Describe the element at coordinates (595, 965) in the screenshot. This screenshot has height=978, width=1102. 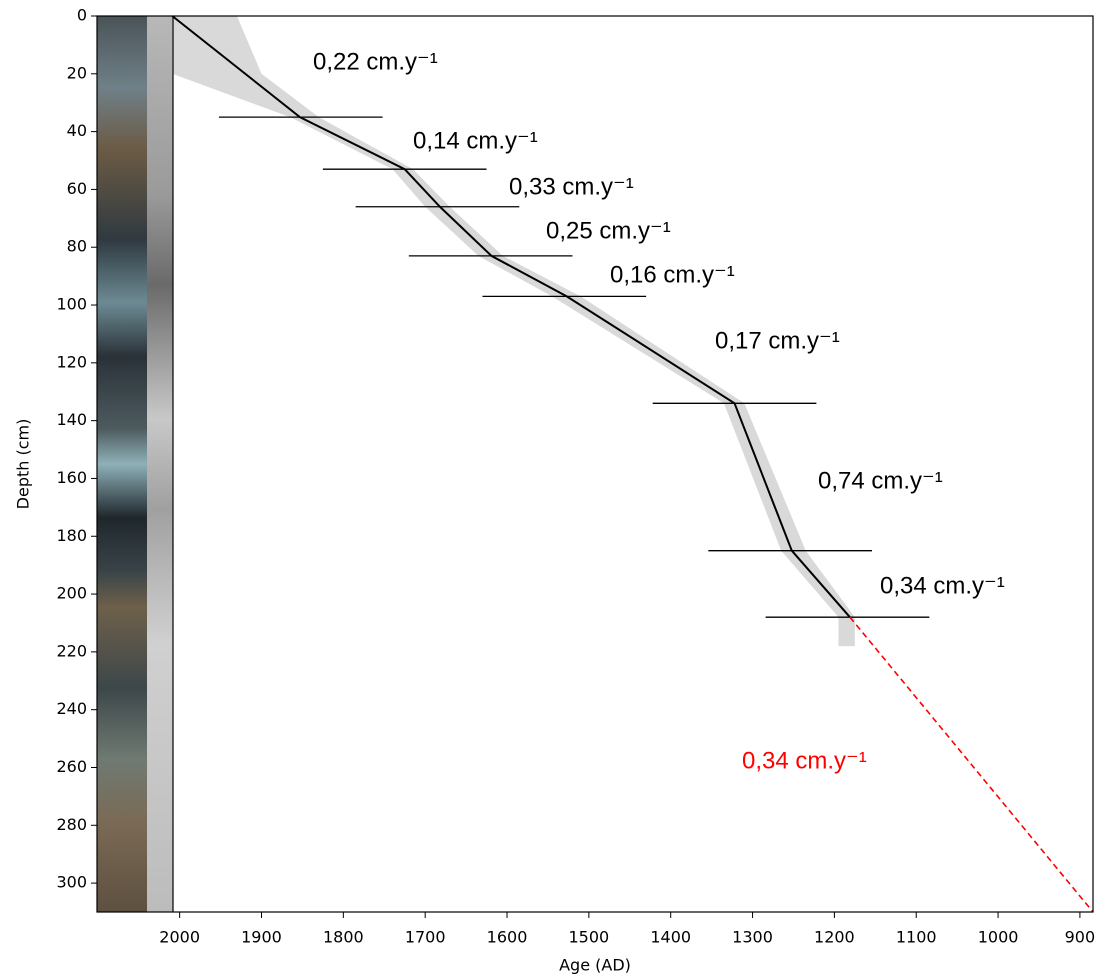
I see `x-axis-label: Age (AD)` at that location.